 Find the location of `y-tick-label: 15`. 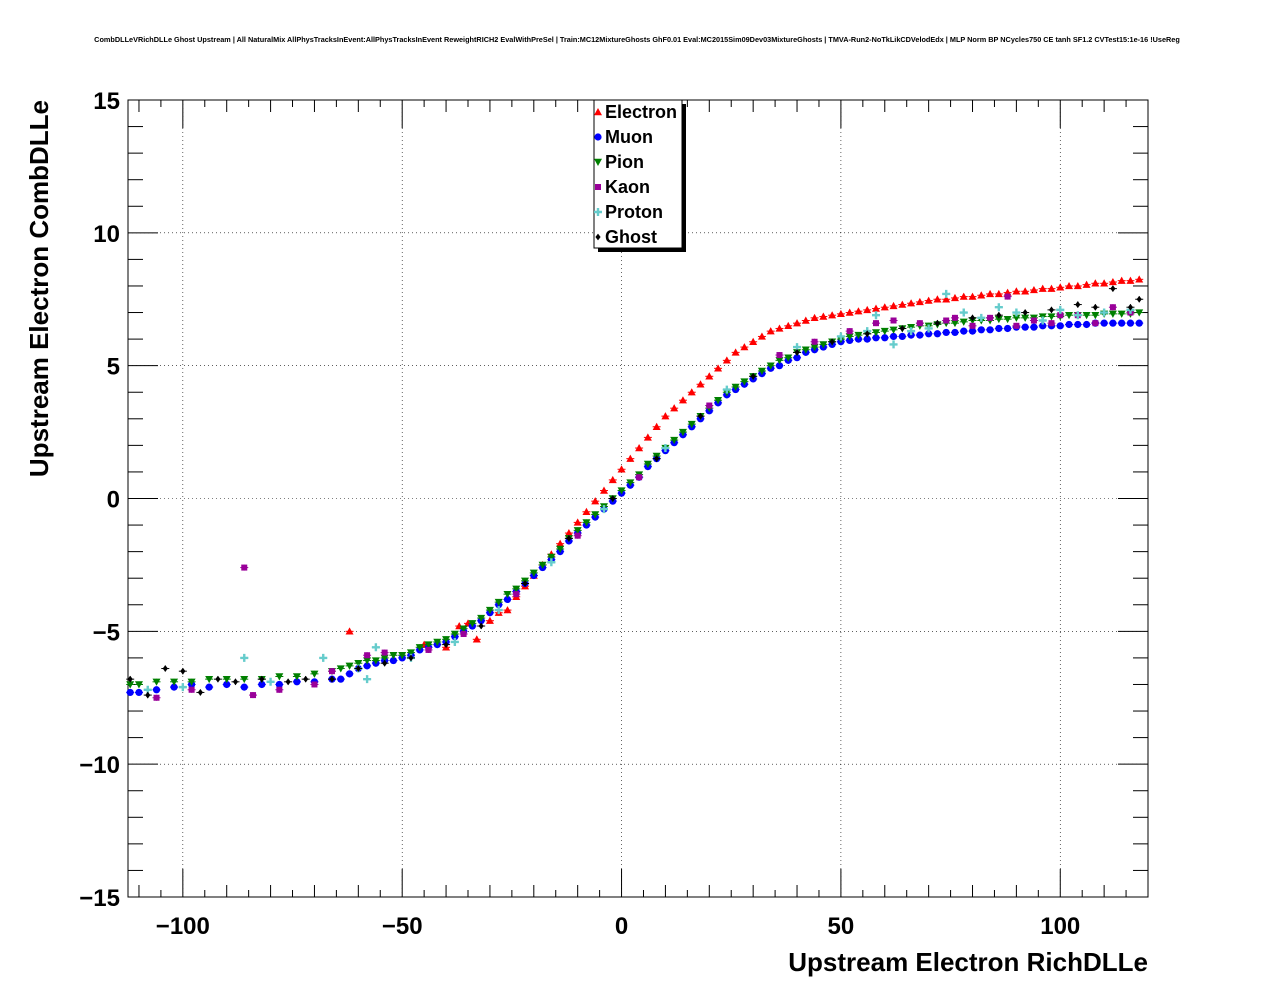

y-tick-label: 15 is located at coordinates (106, 101).